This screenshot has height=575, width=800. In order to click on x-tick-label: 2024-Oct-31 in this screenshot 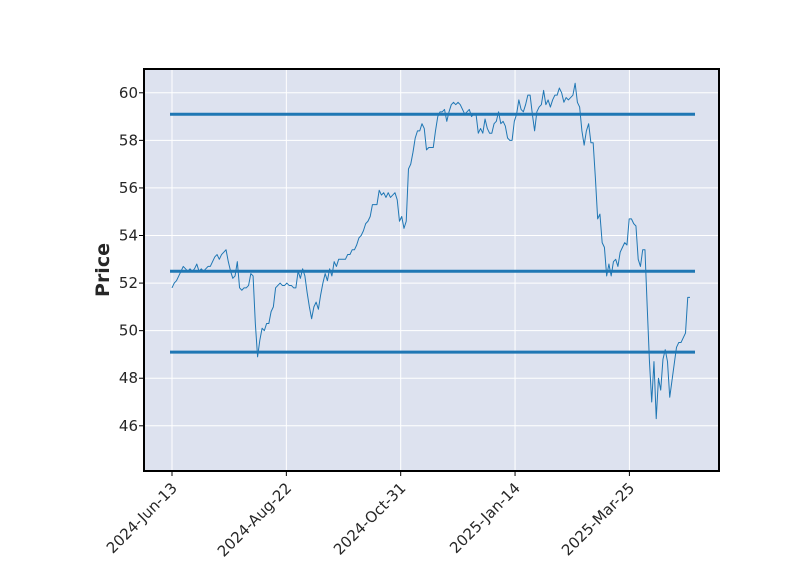, I will do `click(370, 519)`.